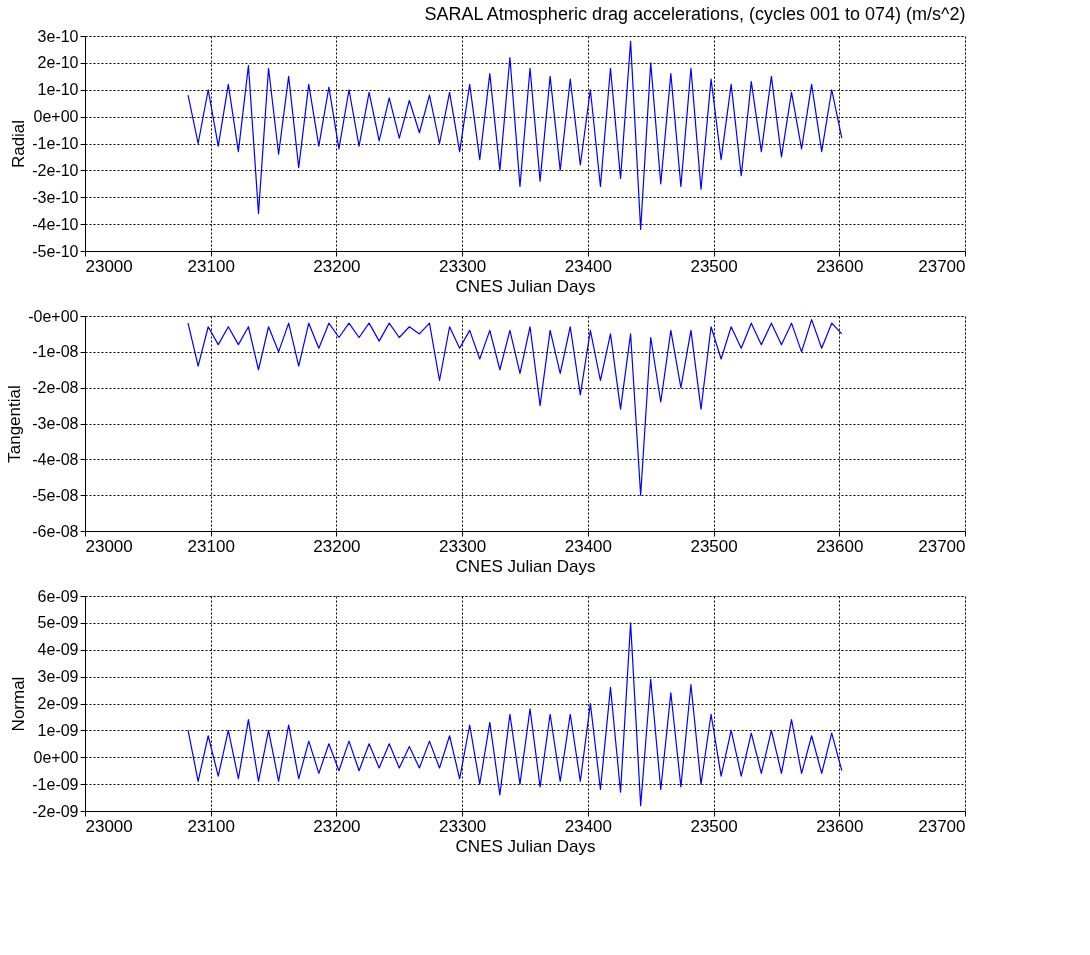  What do you see at coordinates (58, 90) in the screenshot?
I see `y-tick-label: 1e-10` at bounding box center [58, 90].